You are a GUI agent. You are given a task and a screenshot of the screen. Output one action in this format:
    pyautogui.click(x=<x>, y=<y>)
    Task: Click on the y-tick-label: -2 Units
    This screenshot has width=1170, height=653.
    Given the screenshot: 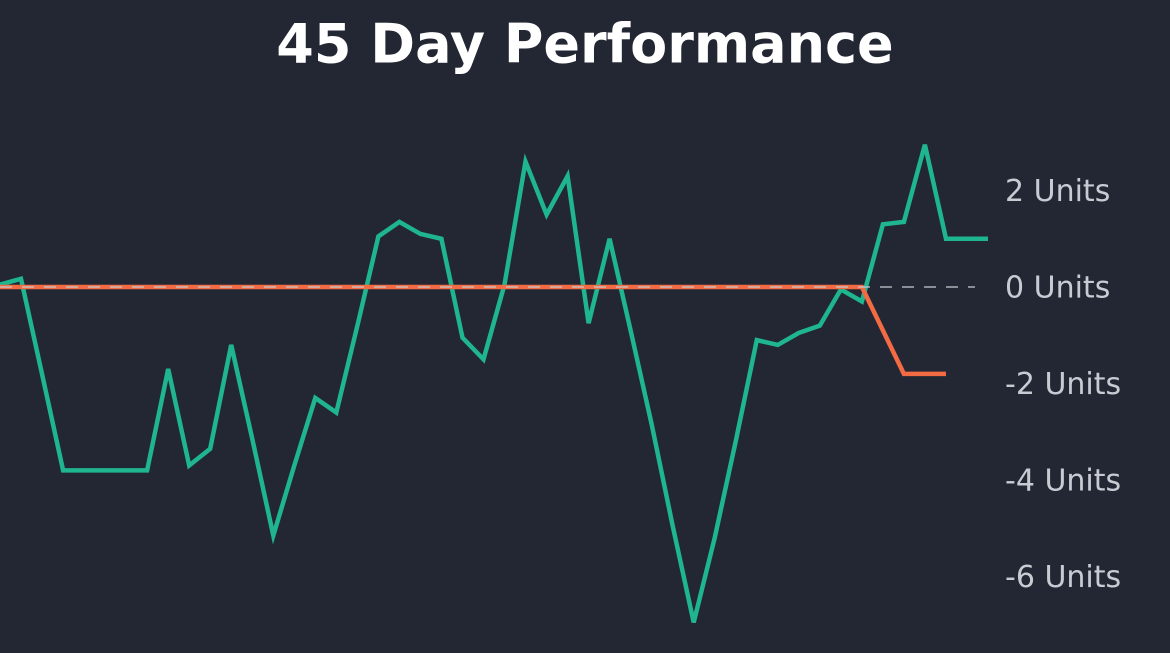 What is the action you would take?
    pyautogui.click(x=1063, y=384)
    